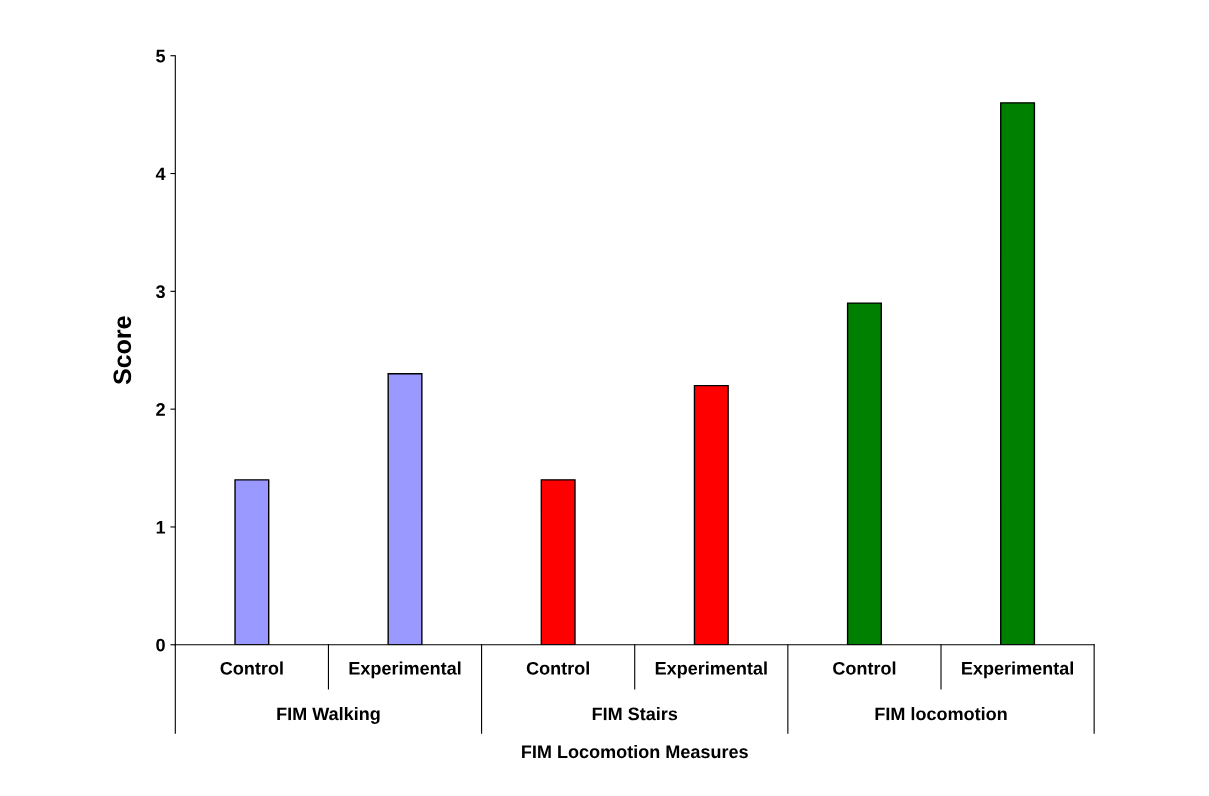  What do you see at coordinates (635, 714) in the screenshot?
I see `text: FIM Stairs` at bounding box center [635, 714].